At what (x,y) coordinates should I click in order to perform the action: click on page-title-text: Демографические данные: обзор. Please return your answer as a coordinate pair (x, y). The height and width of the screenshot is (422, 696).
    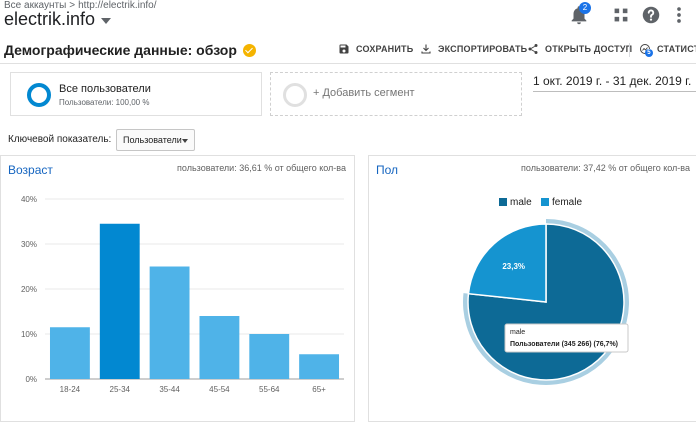
    Looking at the image, I should click on (120, 50).